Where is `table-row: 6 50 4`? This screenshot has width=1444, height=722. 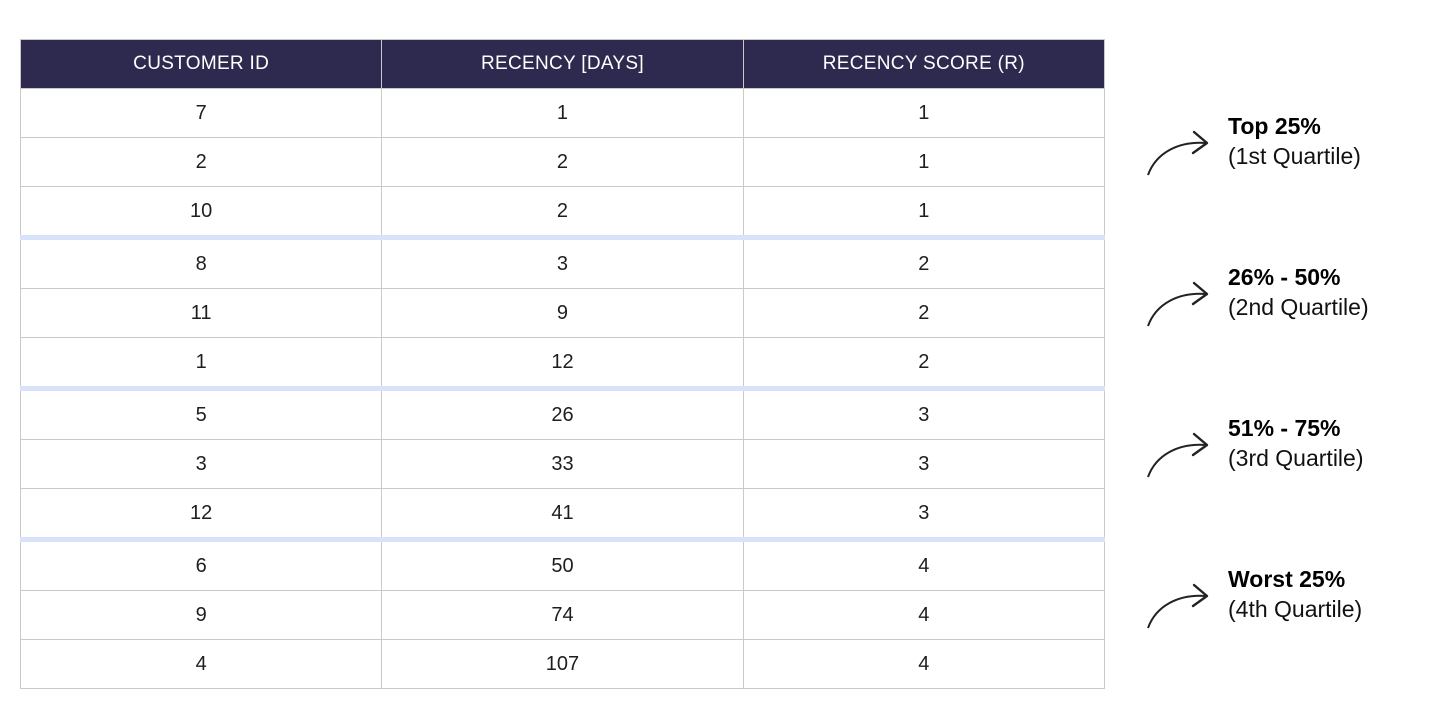 table-row: 6 50 4 is located at coordinates (562, 564).